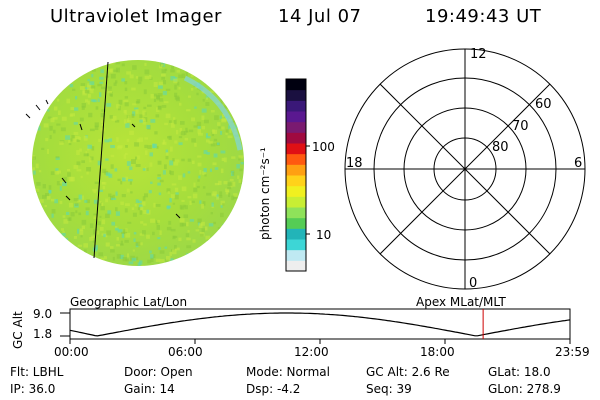 This screenshot has height=400, width=600. What do you see at coordinates (288, 372) in the screenshot?
I see `mode-info: Mode: Normal` at bounding box center [288, 372].